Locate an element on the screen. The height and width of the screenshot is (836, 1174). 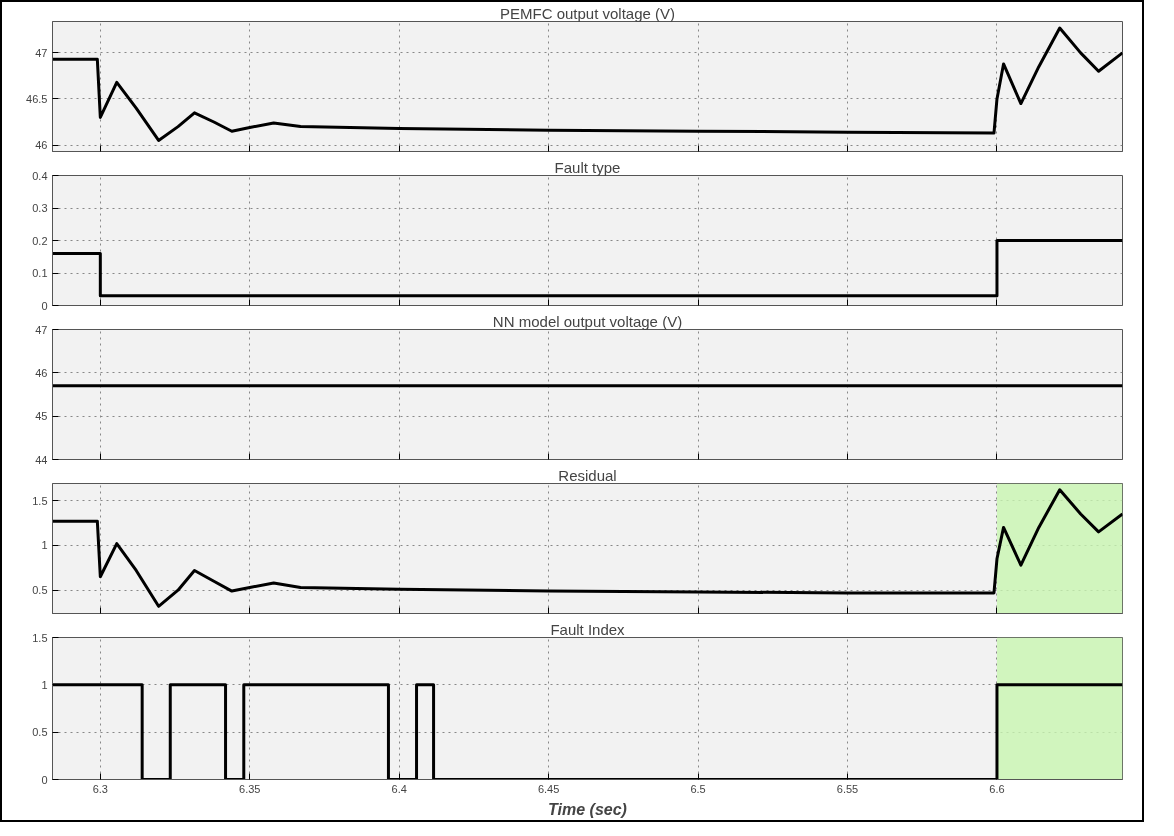
x-tick-label: 6.35 is located at coordinates (250, 788).